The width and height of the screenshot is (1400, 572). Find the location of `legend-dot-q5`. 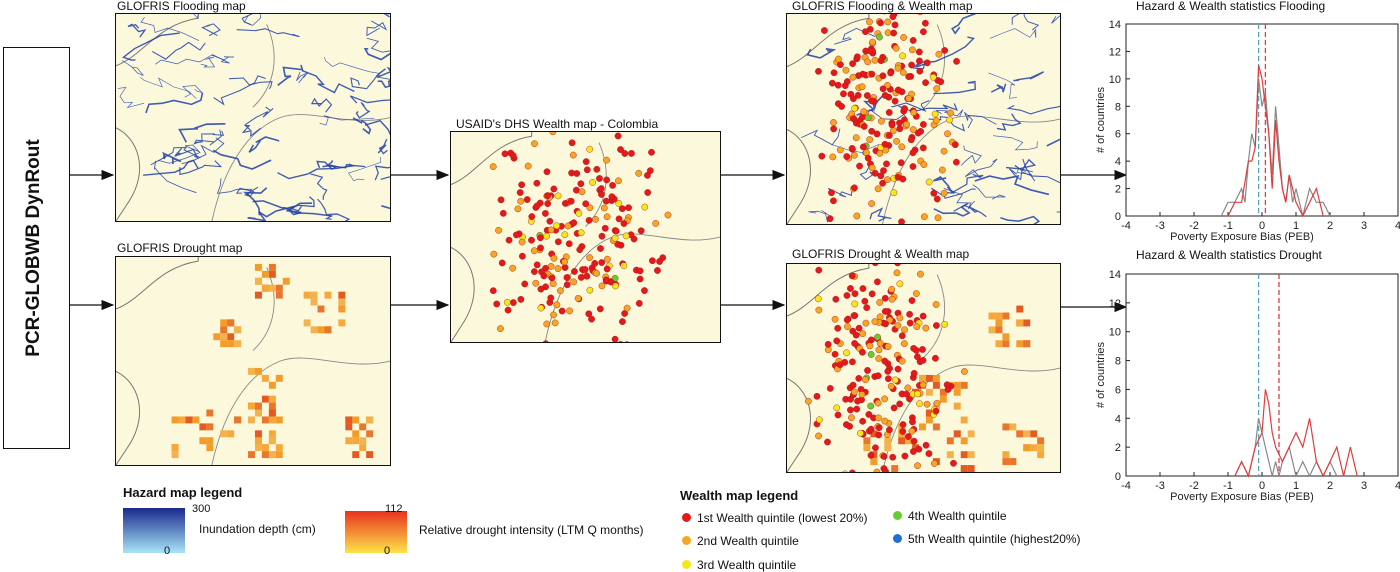

legend-dot-q5 is located at coordinates (897, 538).